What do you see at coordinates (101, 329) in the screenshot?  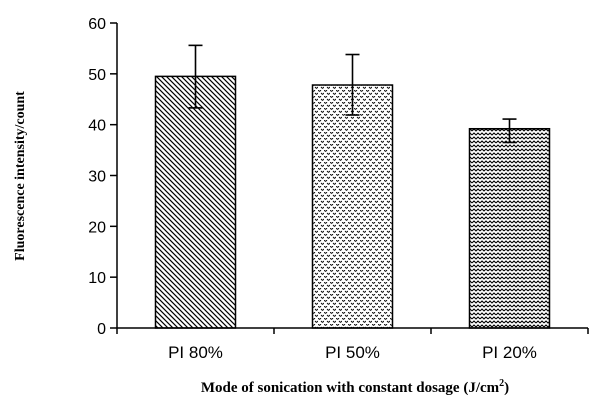 I see `y-tick-label: 0` at bounding box center [101, 329].